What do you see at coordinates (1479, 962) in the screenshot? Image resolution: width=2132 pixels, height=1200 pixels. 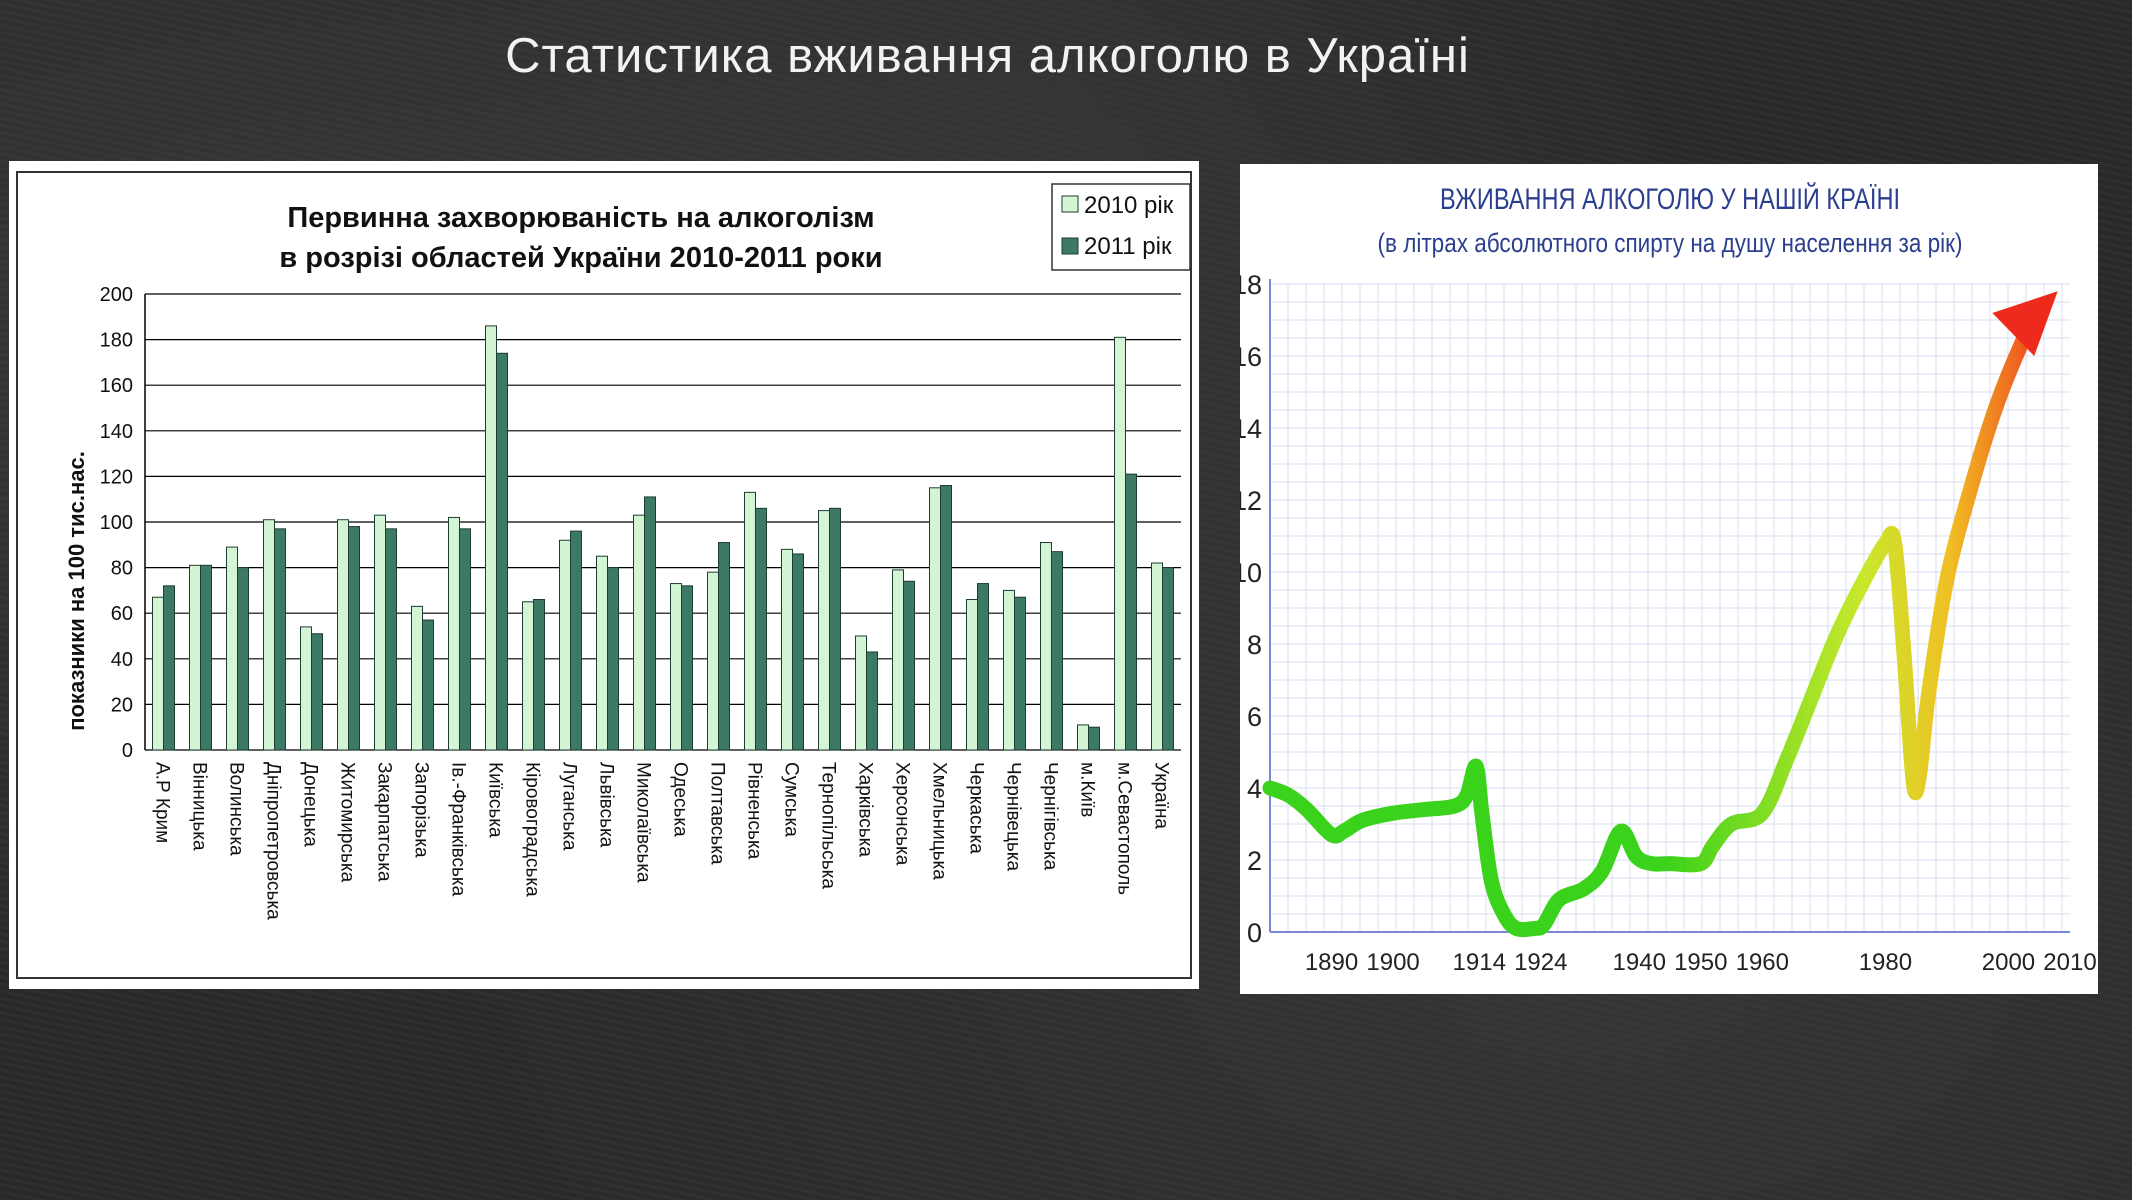 I see `line-x-tick-label: 1914` at bounding box center [1479, 962].